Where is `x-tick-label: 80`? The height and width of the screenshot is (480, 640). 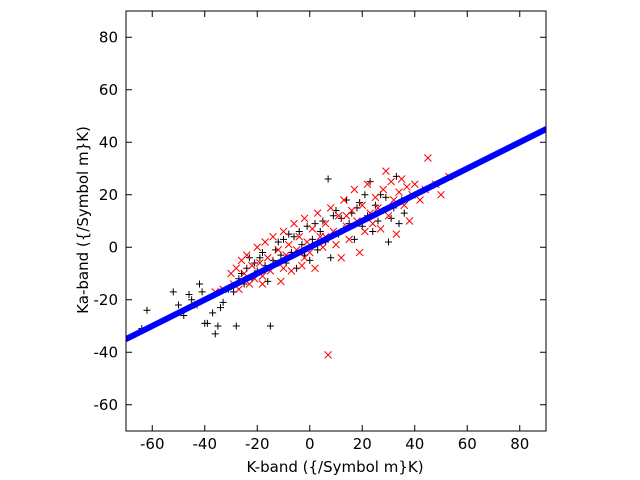 x-tick-label: 80 is located at coordinates (519, 444).